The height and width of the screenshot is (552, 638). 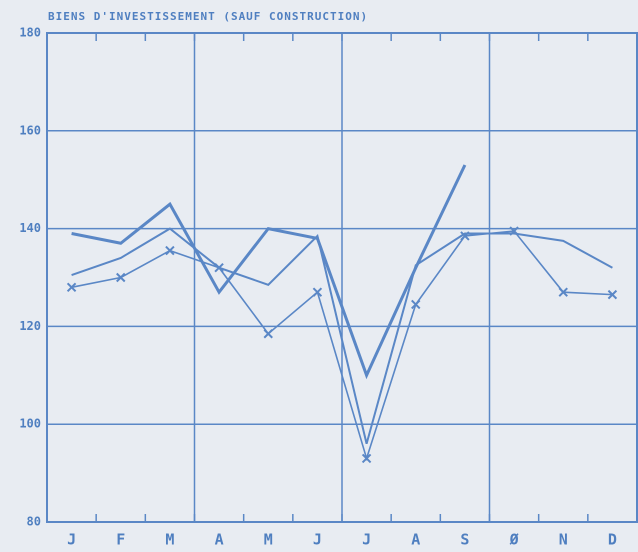 I want to click on x-tick-label: D, so click(x=612, y=540).